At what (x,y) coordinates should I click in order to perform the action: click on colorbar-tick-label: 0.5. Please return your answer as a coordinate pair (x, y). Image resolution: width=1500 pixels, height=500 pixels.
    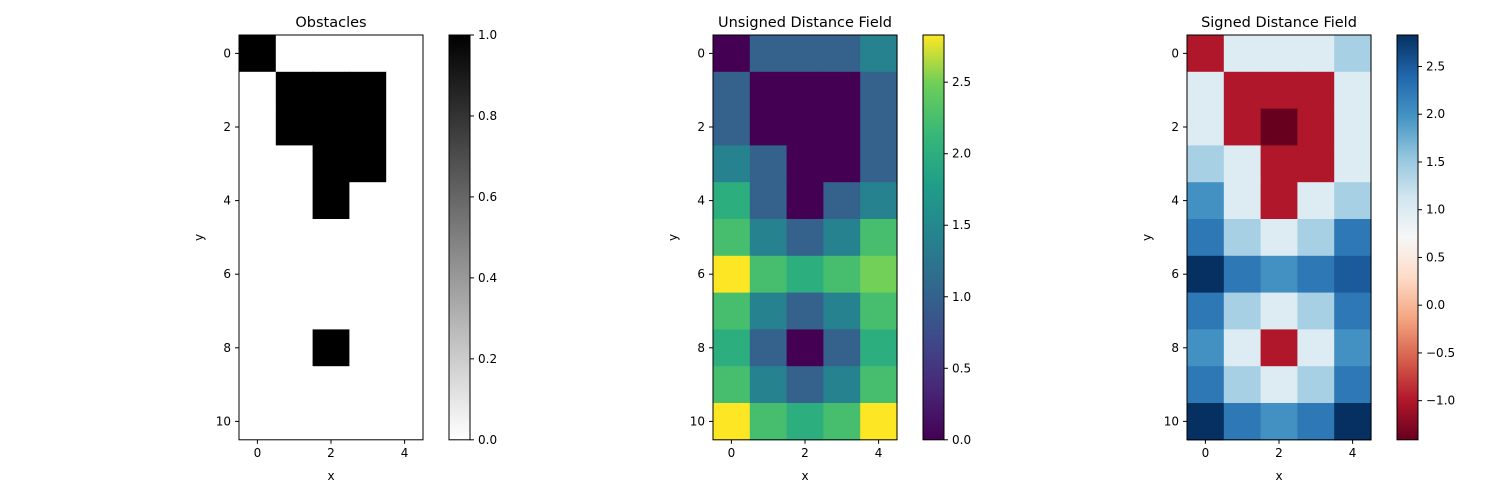
    Looking at the image, I should click on (961, 368).